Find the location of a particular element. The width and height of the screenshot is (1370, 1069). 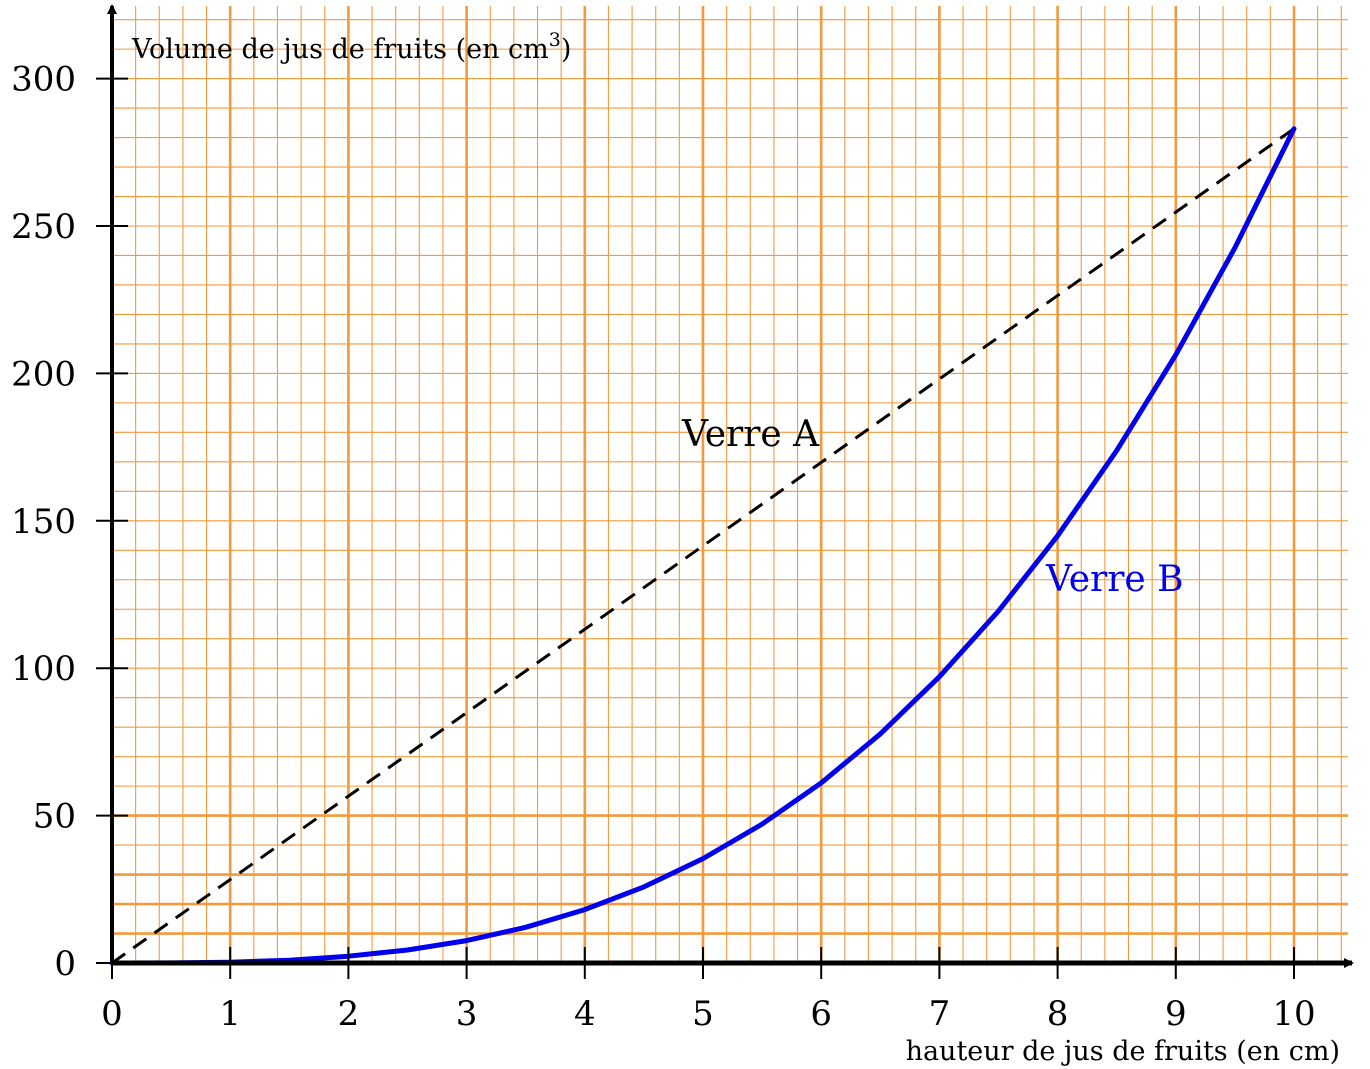

x-tick-label: 5 is located at coordinates (703, 1014).